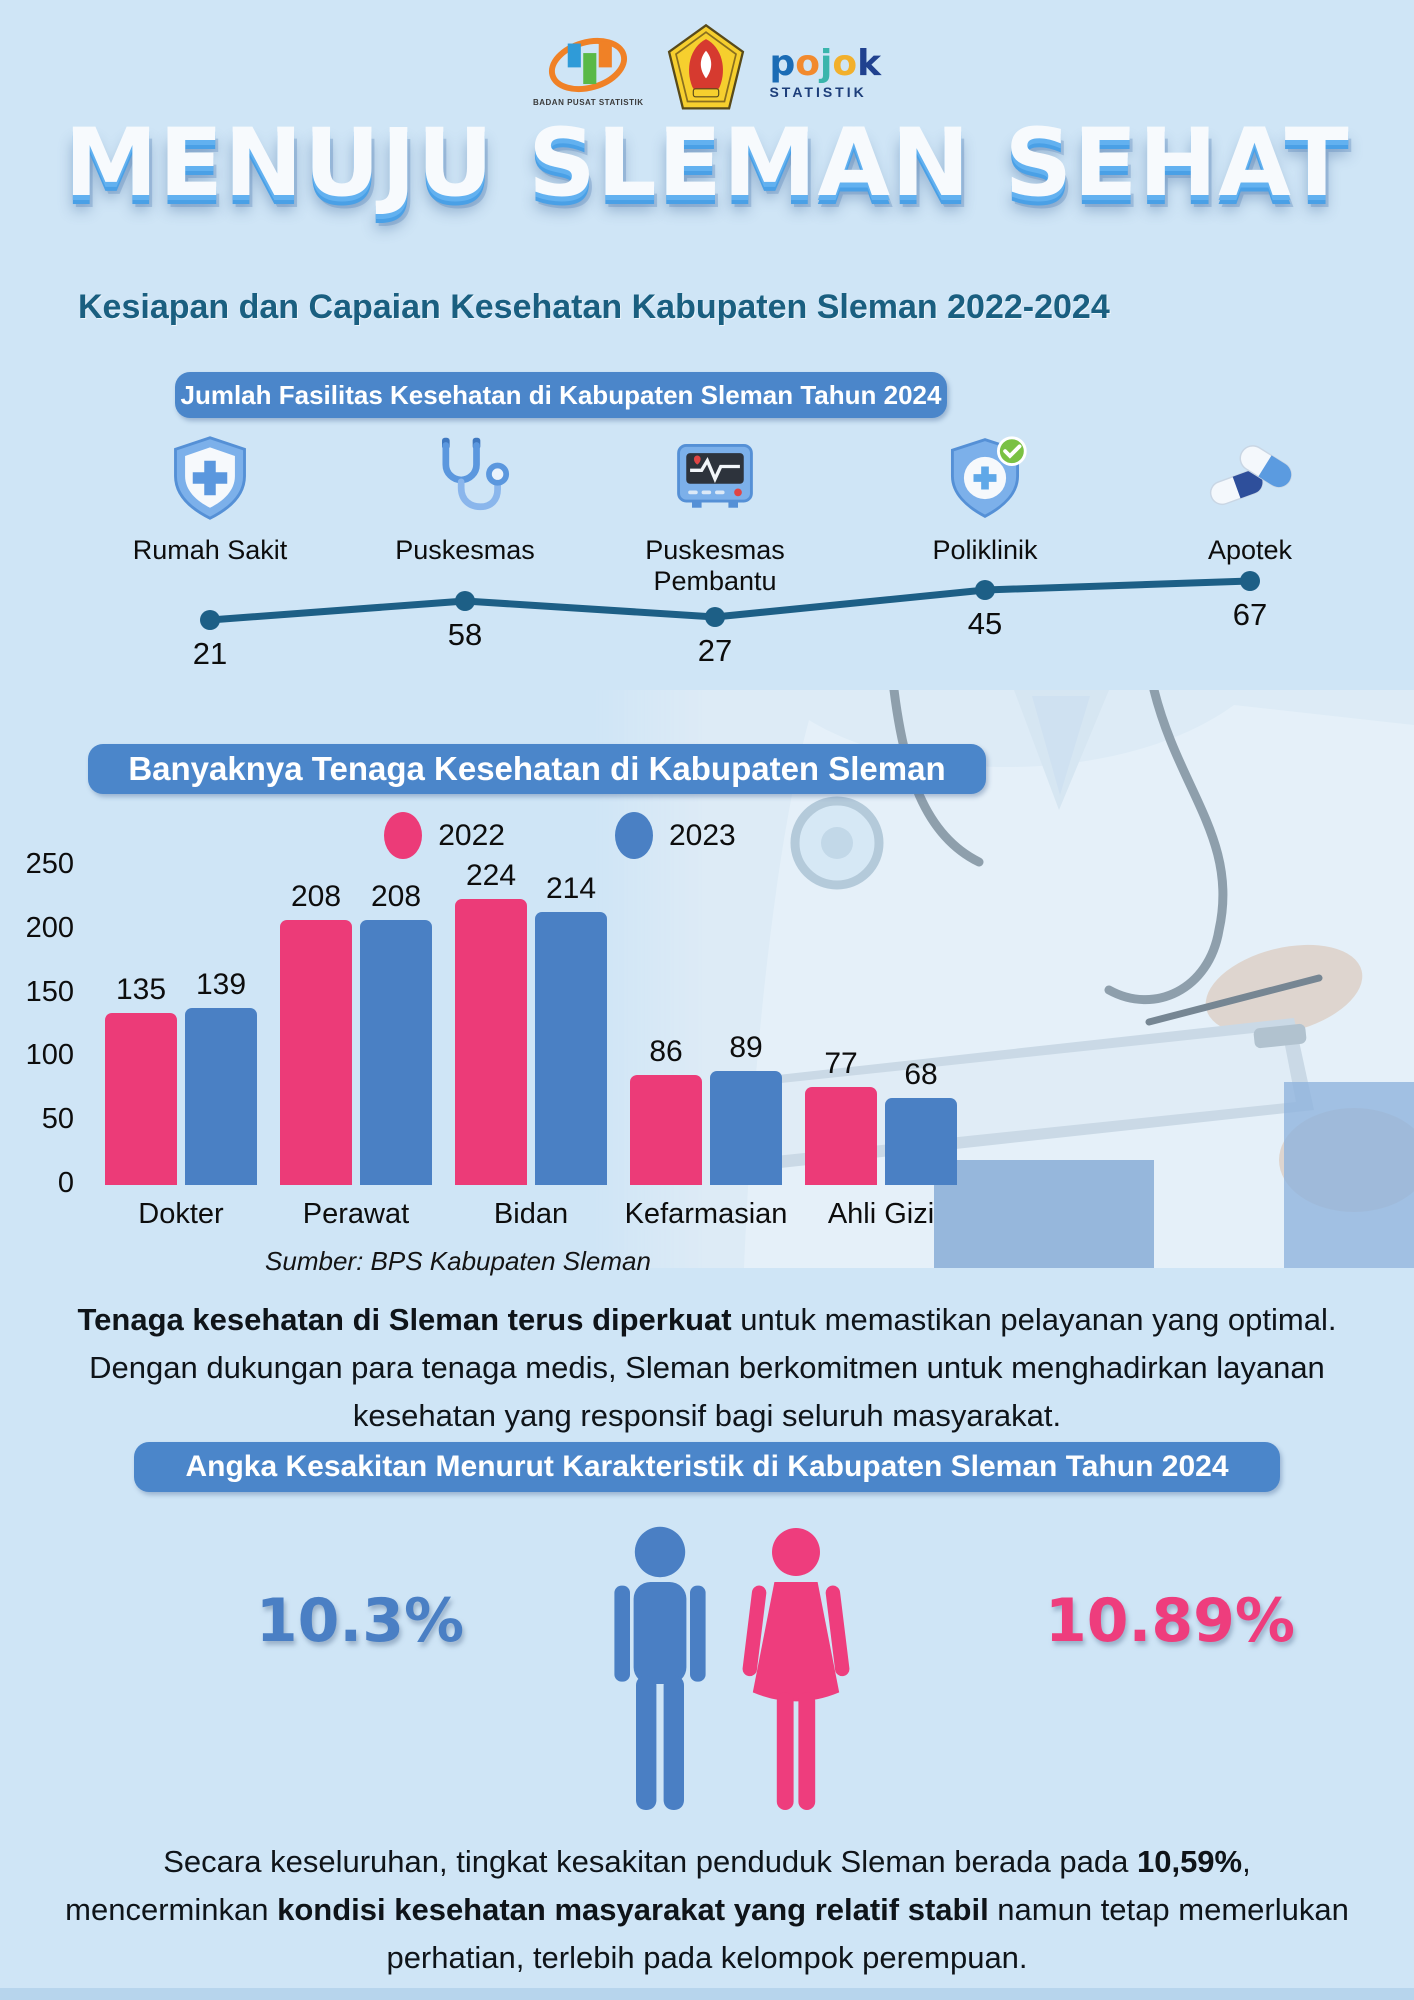 The image size is (1414, 2000). What do you see at coordinates (210, 653) in the screenshot?
I see `facility-value: 21` at bounding box center [210, 653].